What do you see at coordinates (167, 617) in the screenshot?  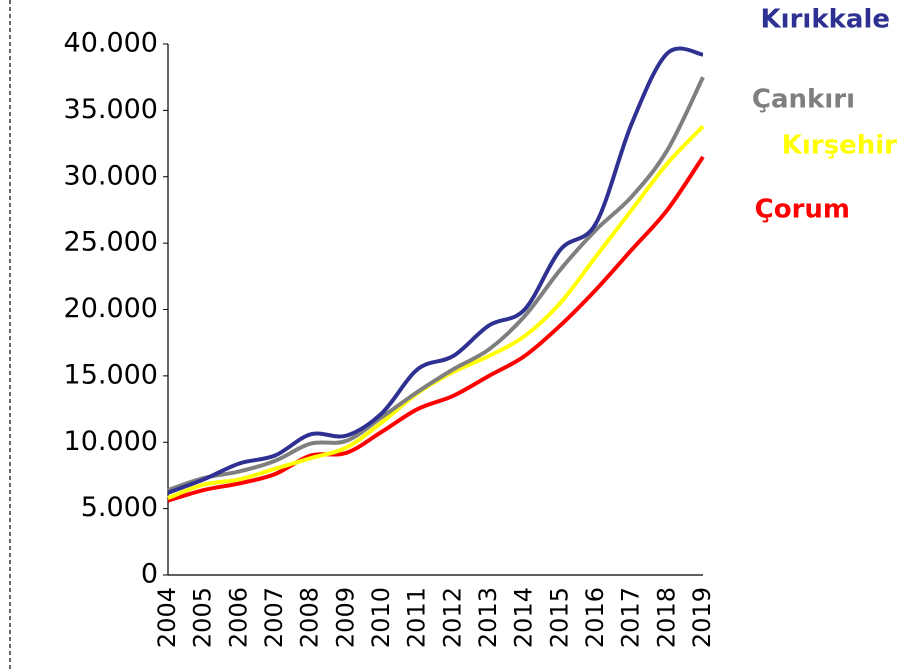 I see `x-tick-label: 2004` at bounding box center [167, 617].